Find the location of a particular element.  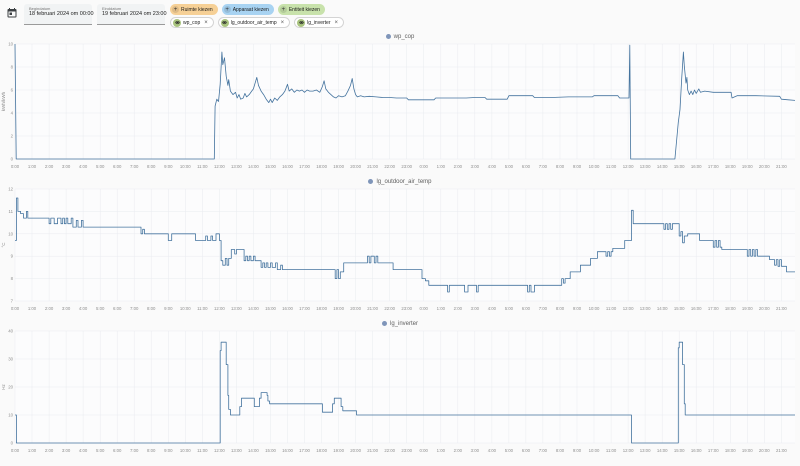

svg-text: 6:00 is located at coordinates (526, 450).